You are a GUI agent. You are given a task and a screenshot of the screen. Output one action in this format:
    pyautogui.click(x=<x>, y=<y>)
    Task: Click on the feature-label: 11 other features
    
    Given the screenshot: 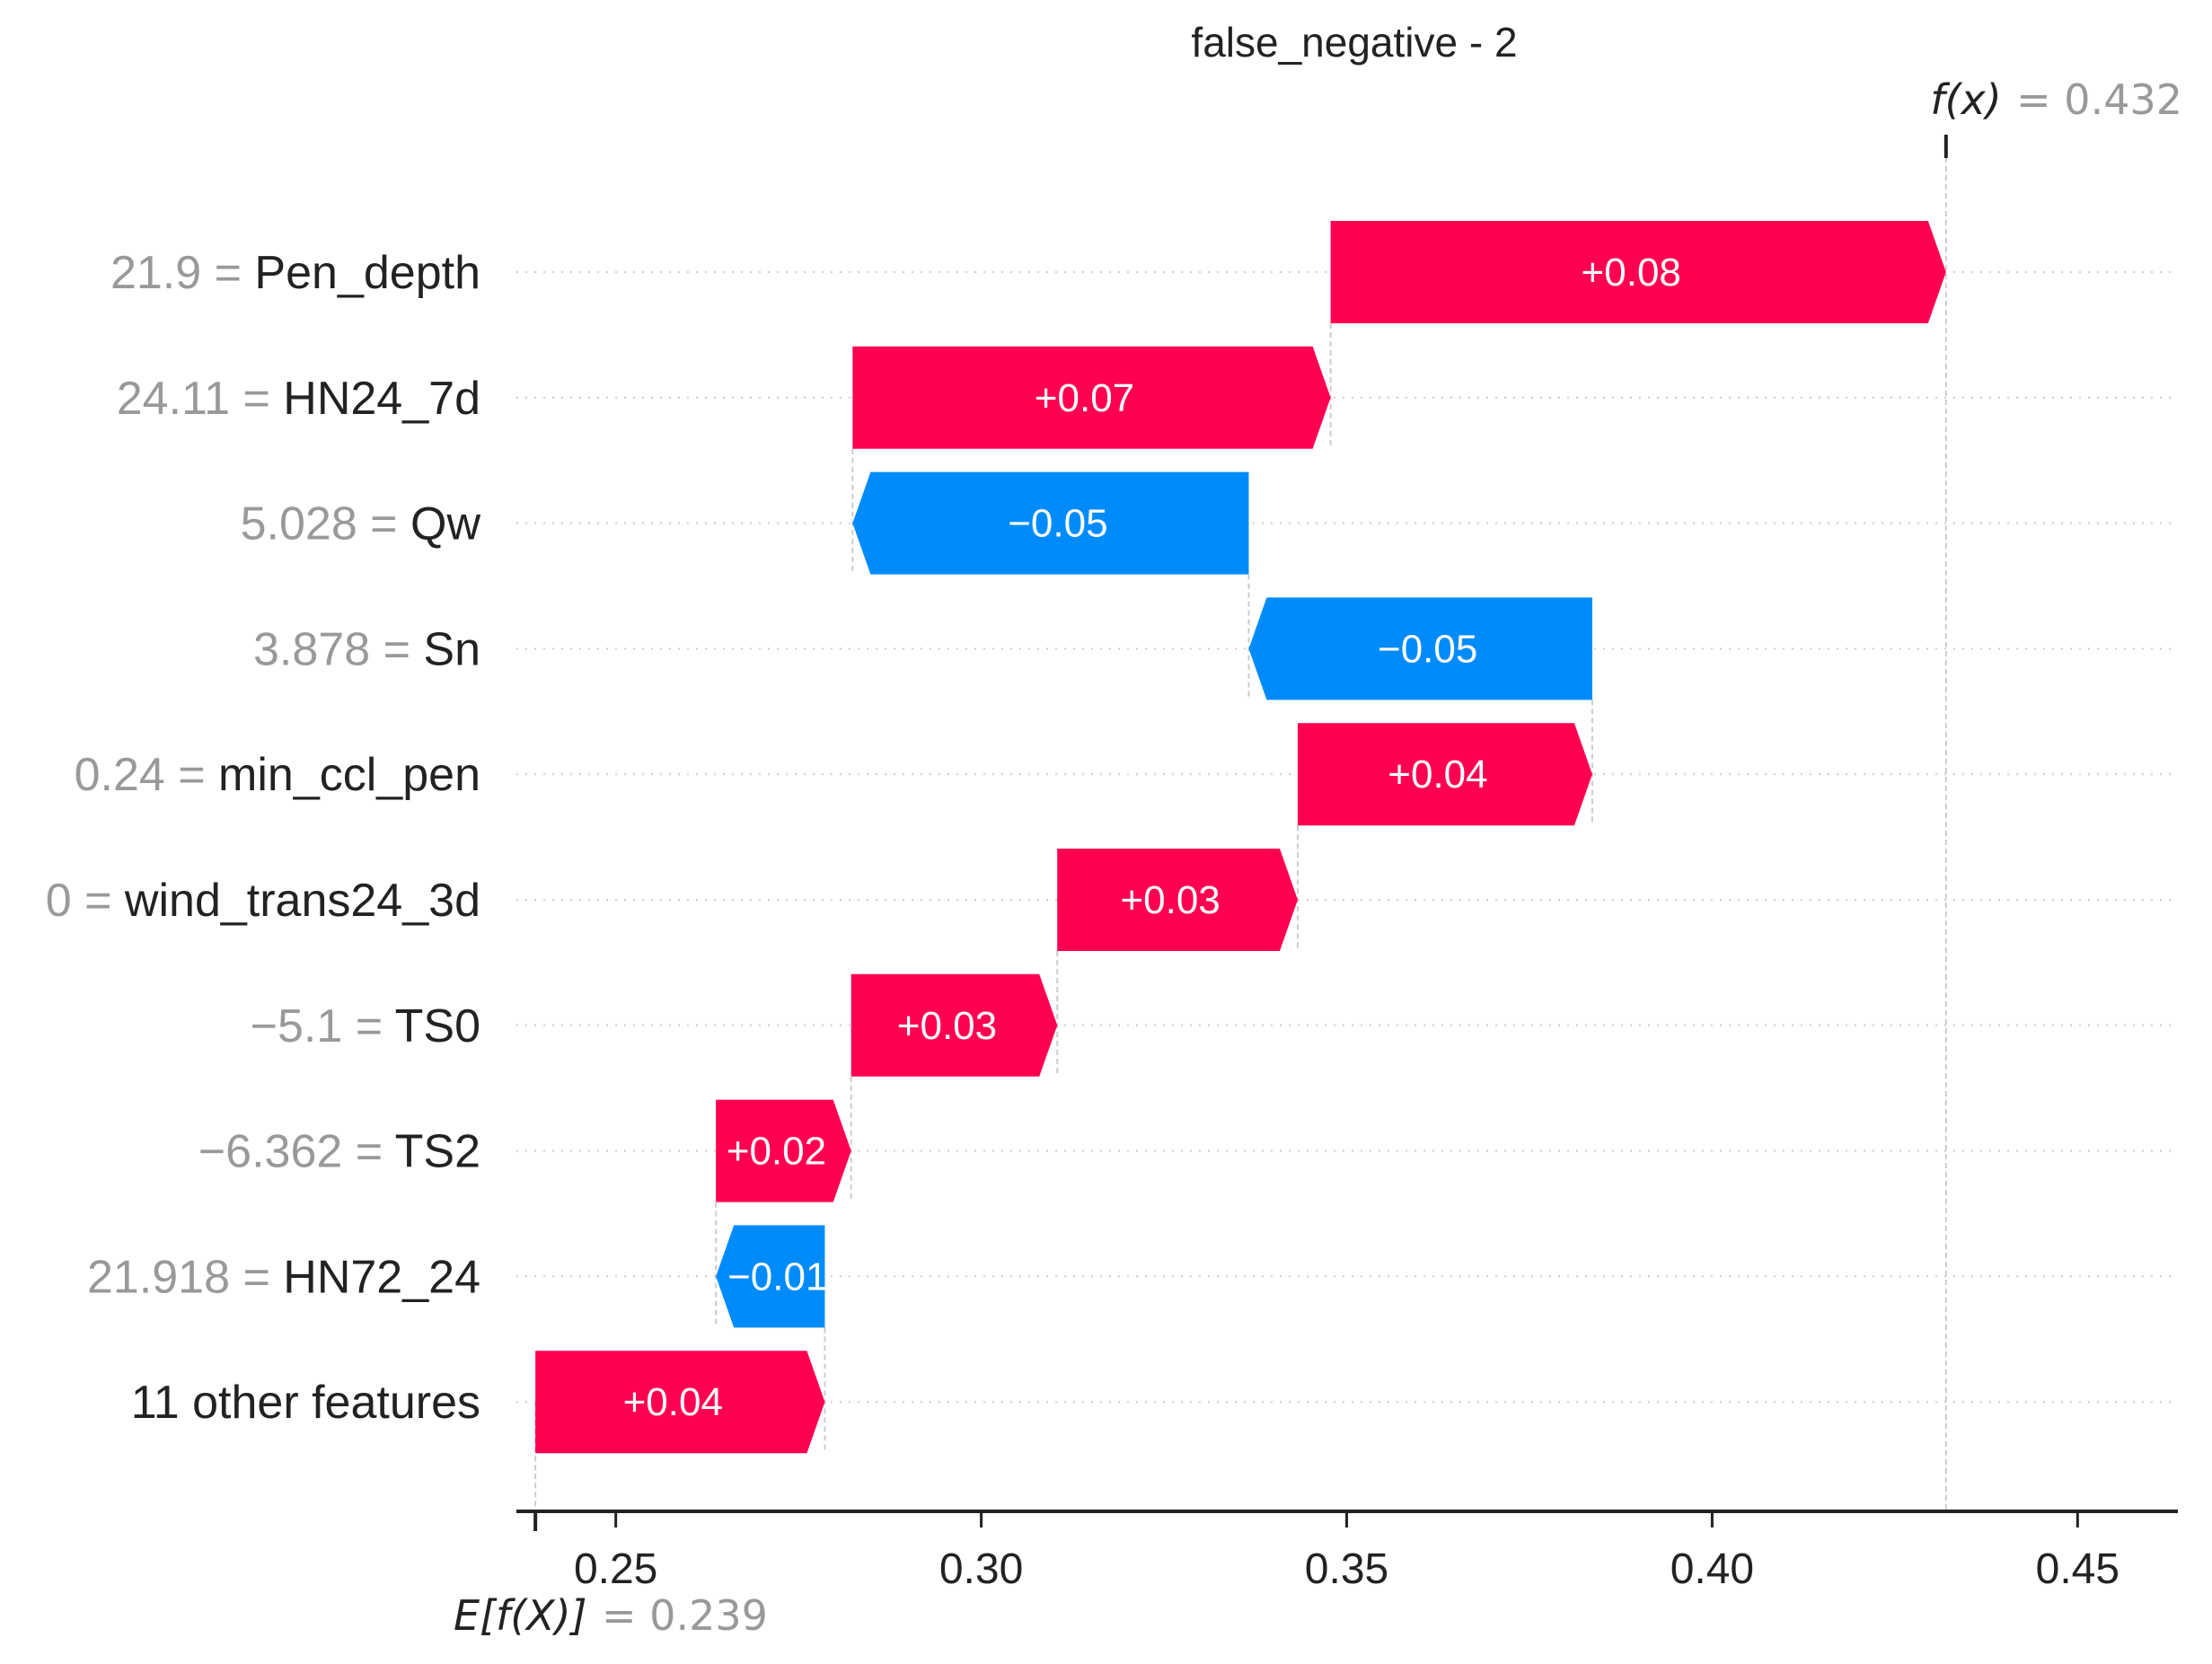 What is the action you would take?
    pyautogui.click(x=305, y=1403)
    